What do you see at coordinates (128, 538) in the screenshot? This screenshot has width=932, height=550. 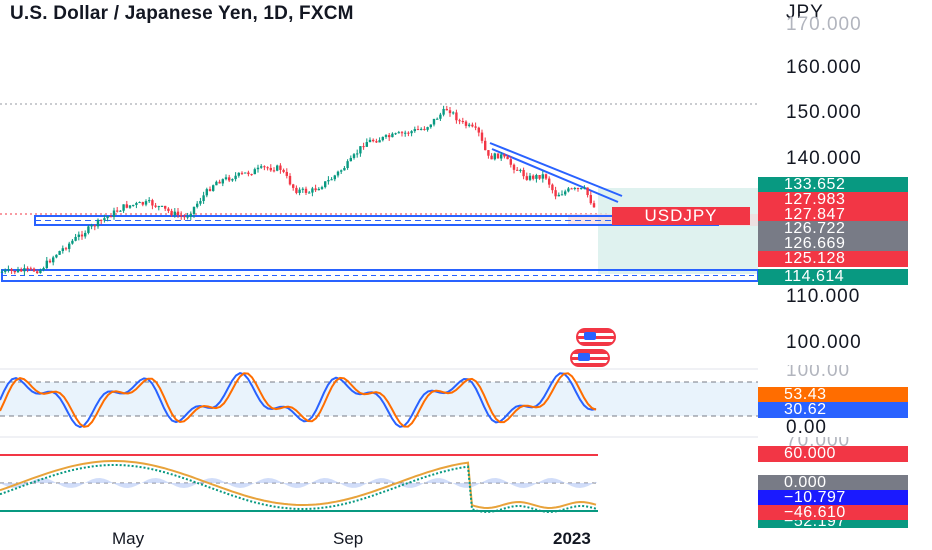 I see `time-label-may: May` at bounding box center [128, 538].